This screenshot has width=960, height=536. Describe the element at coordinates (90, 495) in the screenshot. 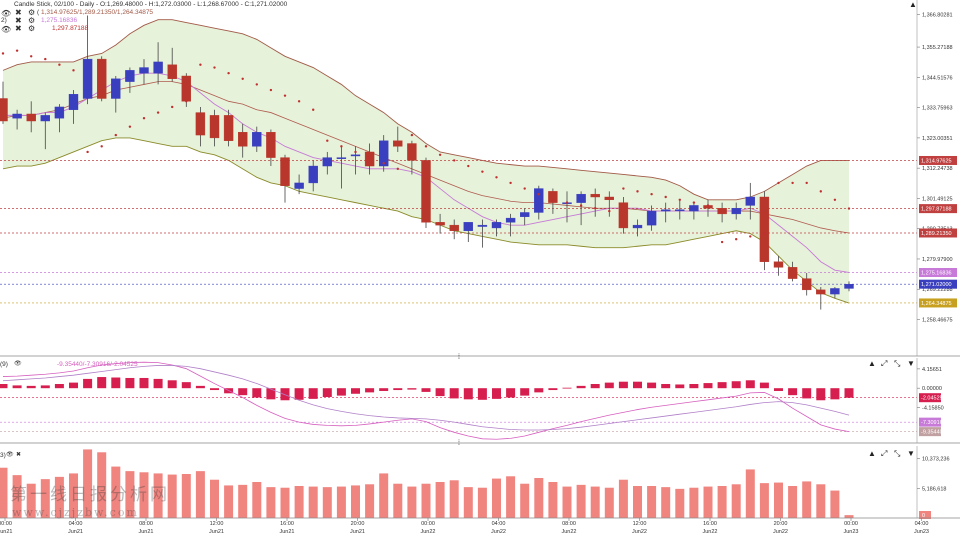

I see `watermark-text: 第一线日报分析网` at that location.